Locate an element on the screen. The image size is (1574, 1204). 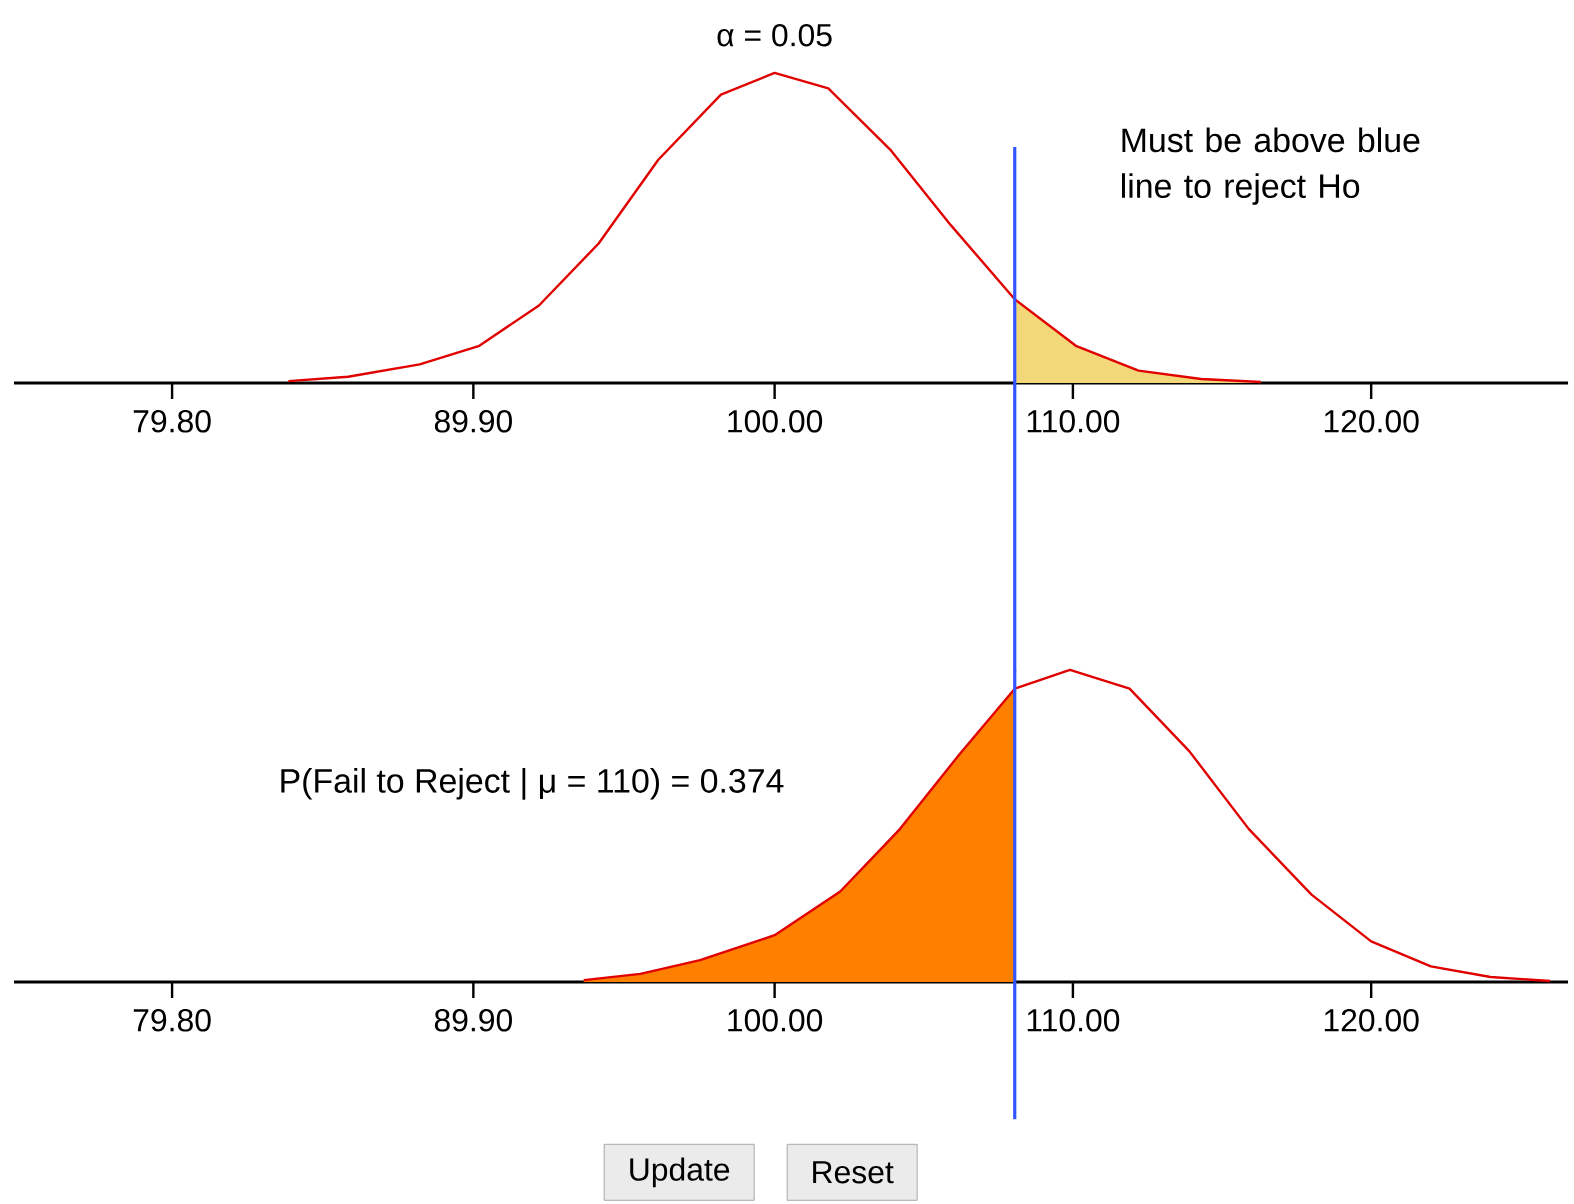
text: Update is located at coordinates (680, 1172).